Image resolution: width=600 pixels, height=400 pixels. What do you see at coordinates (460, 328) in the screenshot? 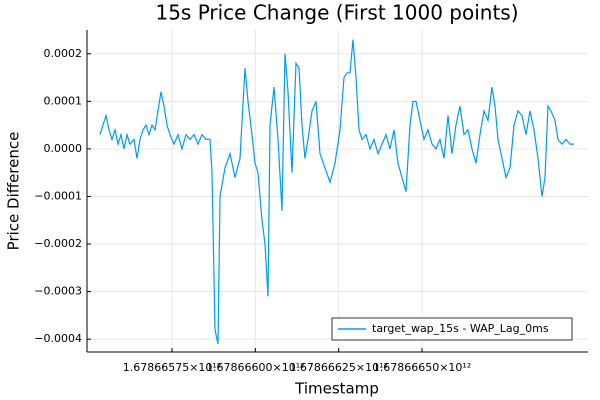
I see `legend-label: target_wap_15s - WAP_Lag_0ms` at bounding box center [460, 328].